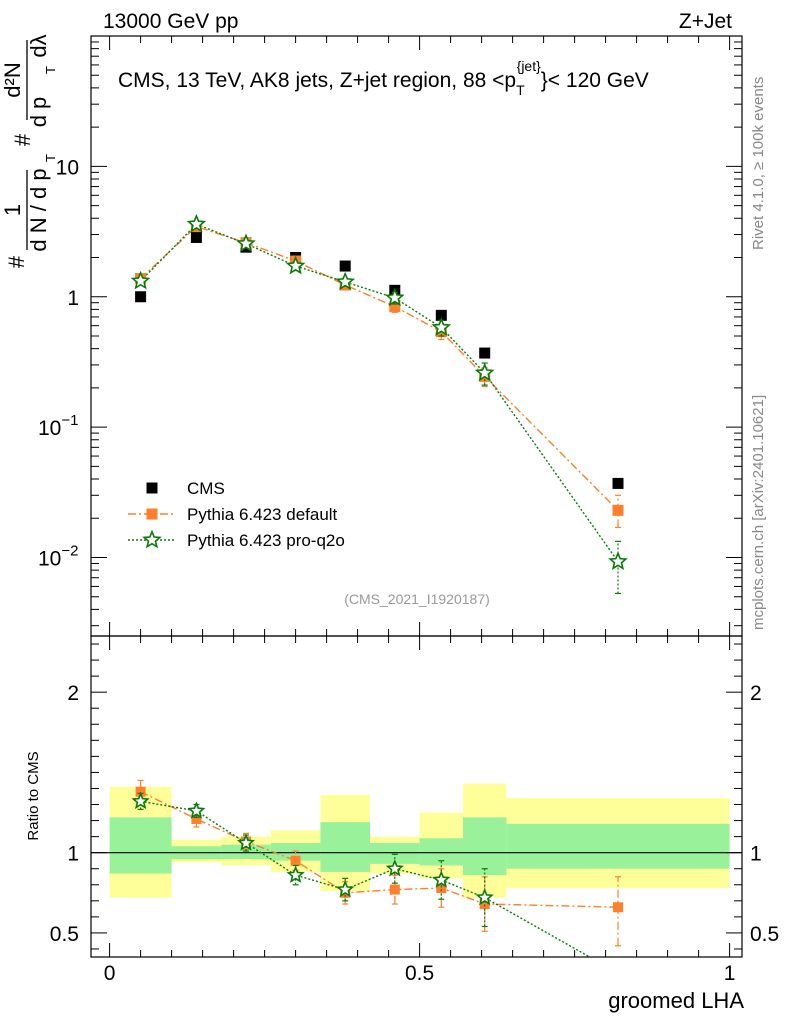 The height and width of the screenshot is (1024, 786). What do you see at coordinates (67, 167) in the screenshot?
I see `y-tick-label: 10` at bounding box center [67, 167].